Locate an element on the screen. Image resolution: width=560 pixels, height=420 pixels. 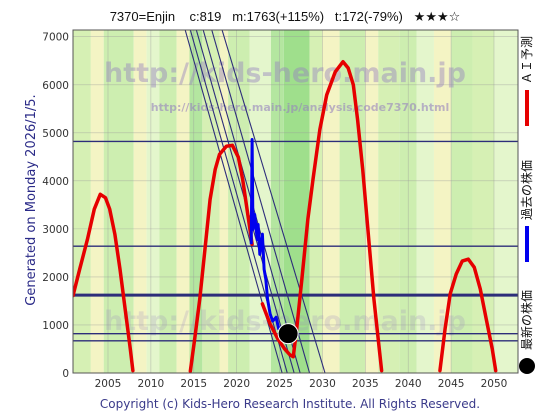
x-tick-label: 2050 is located at coordinates (494, 384).